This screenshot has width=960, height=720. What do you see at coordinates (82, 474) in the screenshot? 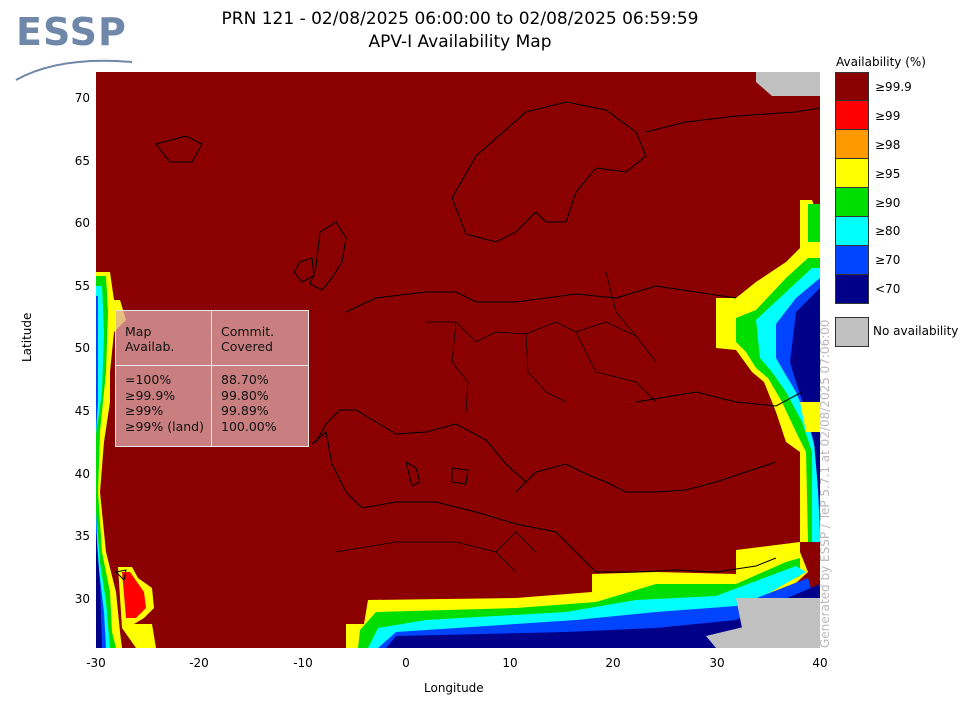
I see `ytick-label: 40` at bounding box center [82, 474].